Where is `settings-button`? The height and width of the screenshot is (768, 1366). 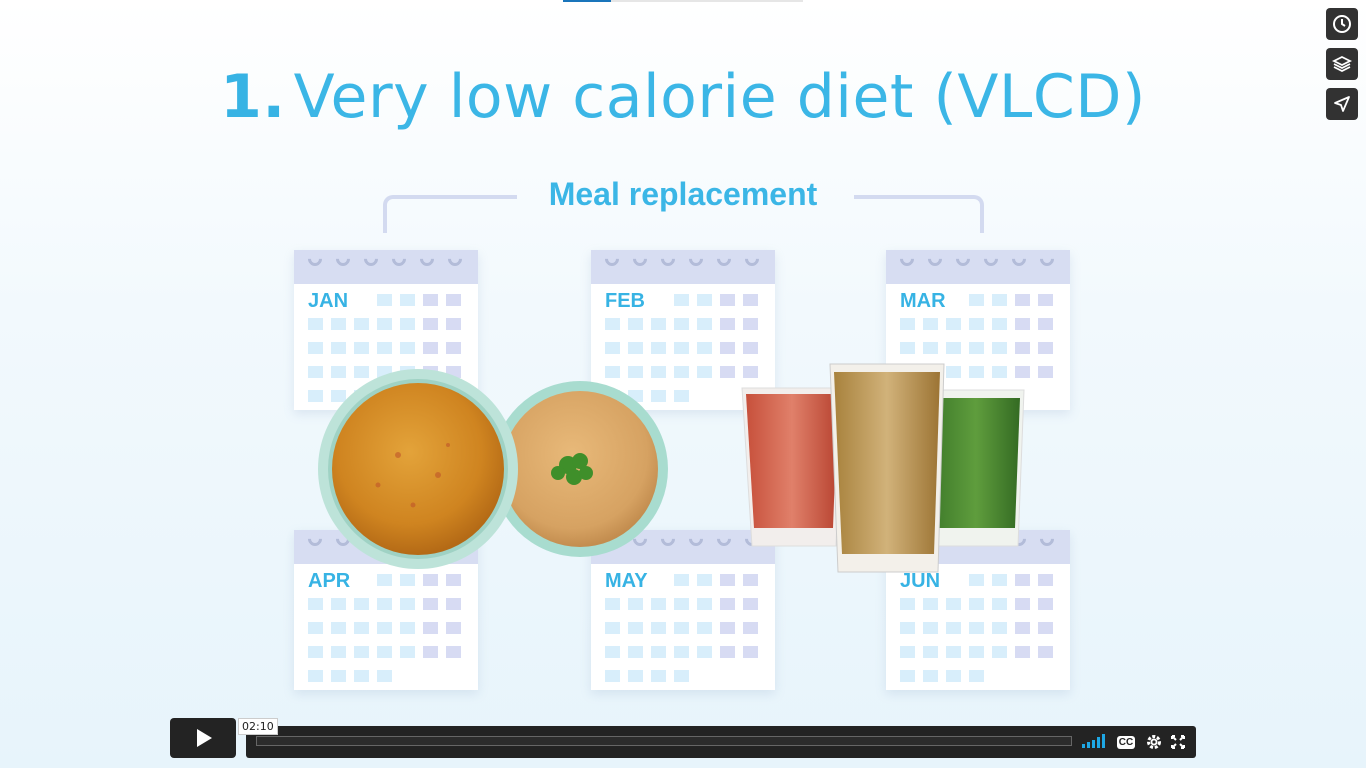
settings-button is located at coordinates (1154, 742).